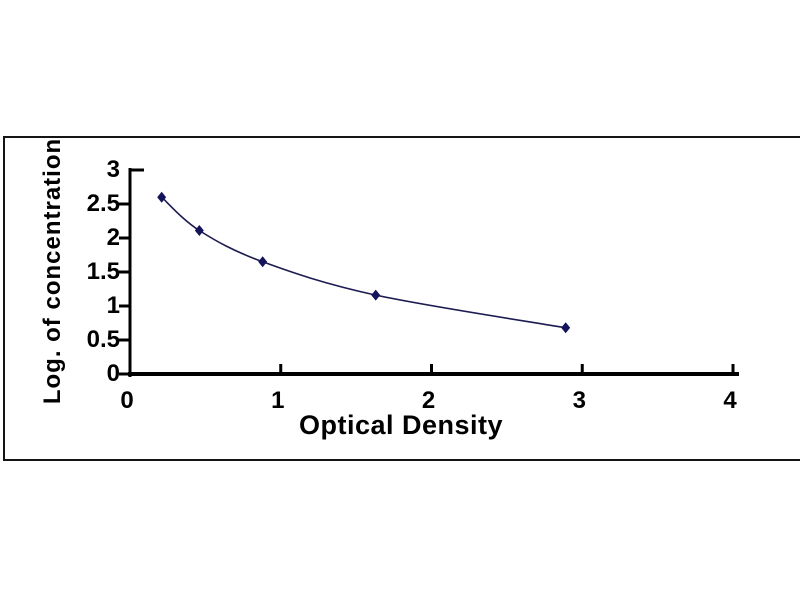  Describe the element at coordinates (401, 425) in the screenshot. I see `x-axis-title: Optical Density` at that location.